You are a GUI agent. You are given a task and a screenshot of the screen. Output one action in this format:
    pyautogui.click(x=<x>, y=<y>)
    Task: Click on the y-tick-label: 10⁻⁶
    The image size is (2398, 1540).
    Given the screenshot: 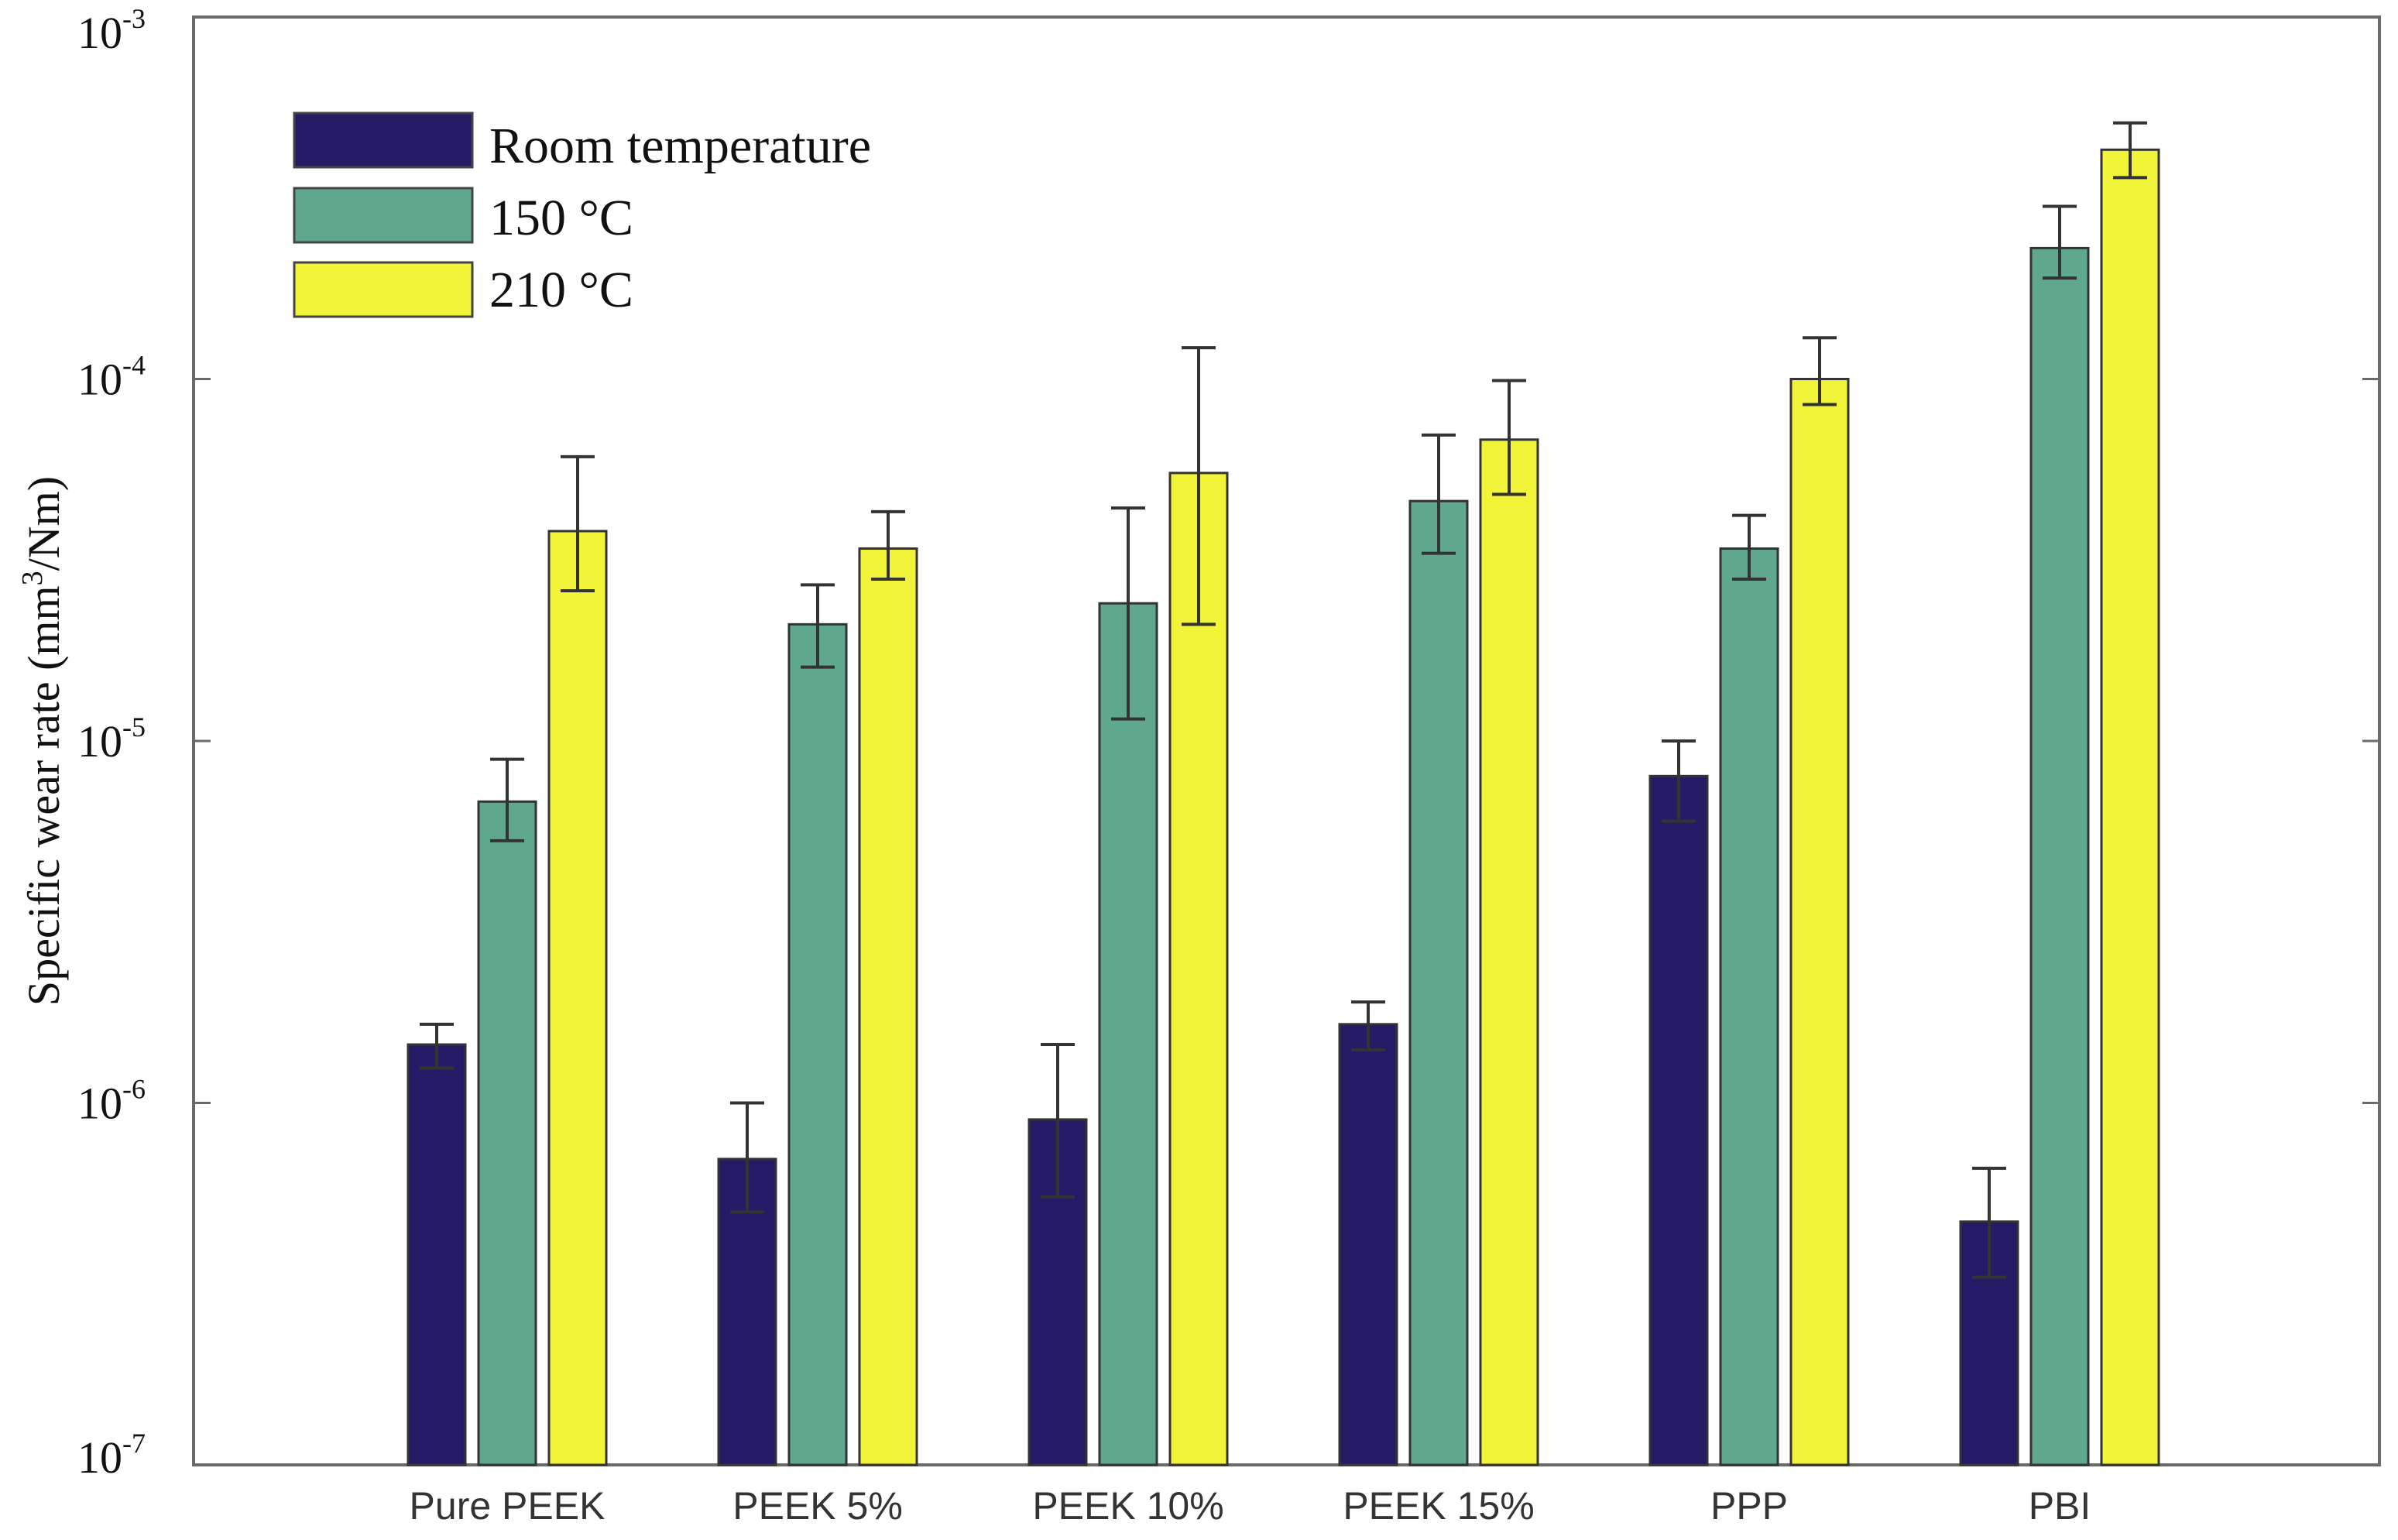 What is the action you would take?
    pyautogui.click(x=111, y=1101)
    